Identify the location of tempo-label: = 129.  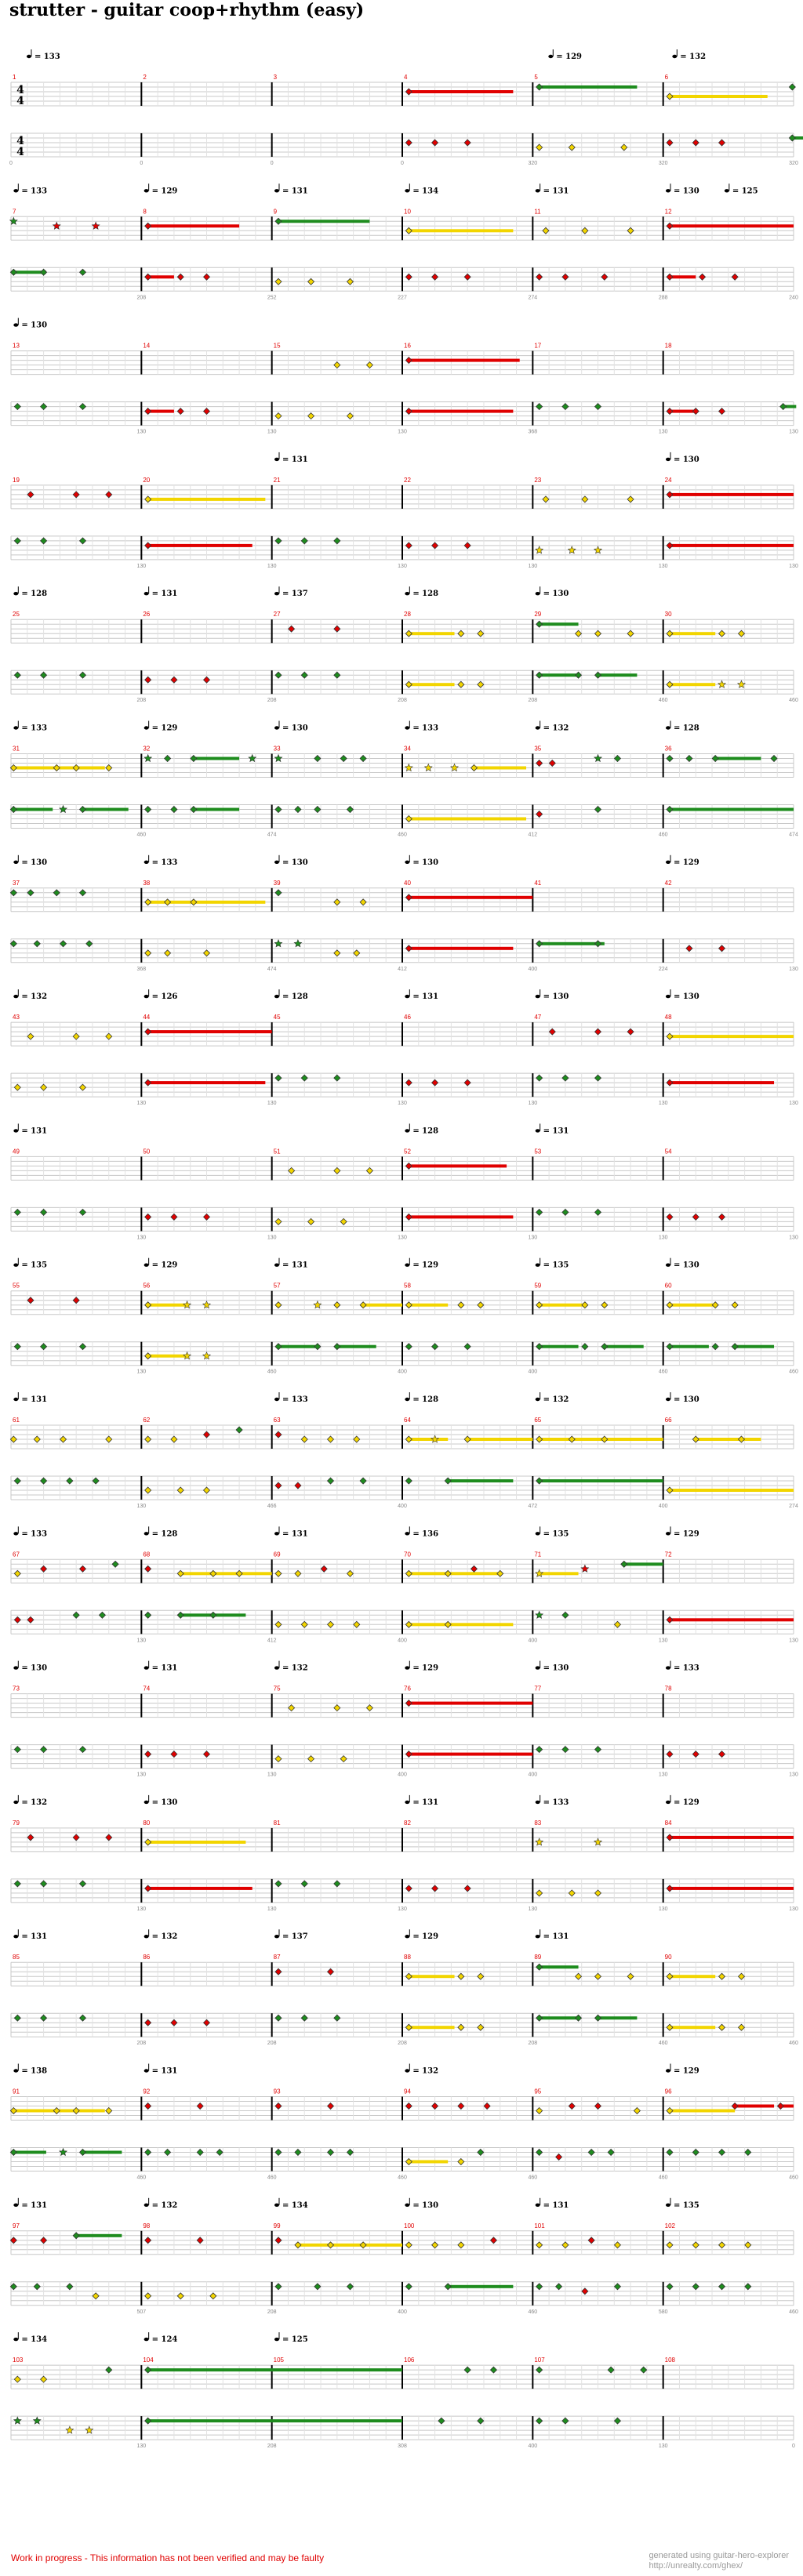
(165, 728).